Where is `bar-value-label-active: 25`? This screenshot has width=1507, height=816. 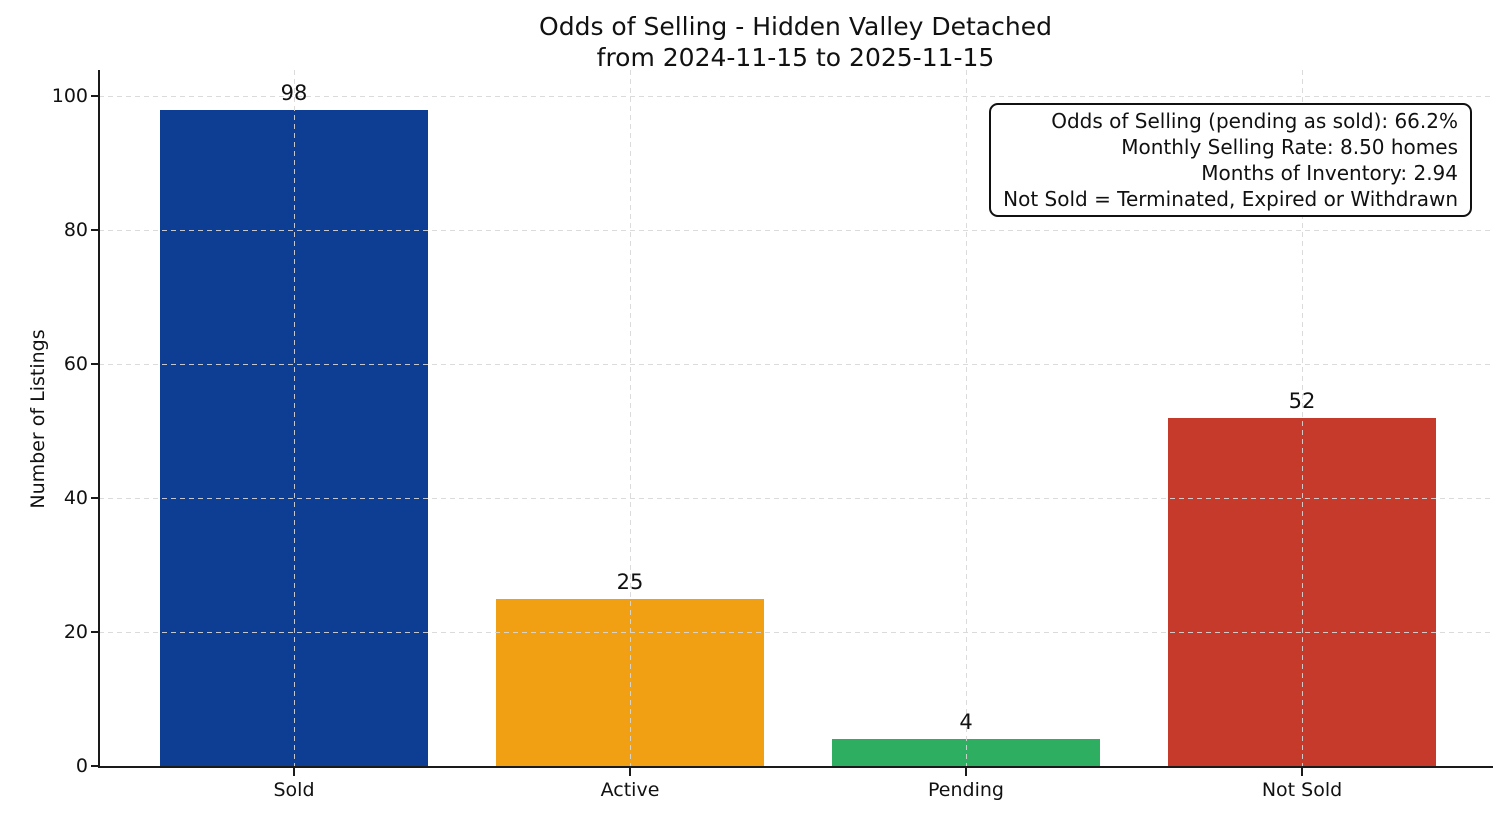
bar-value-label-active: 25 is located at coordinates (630, 581).